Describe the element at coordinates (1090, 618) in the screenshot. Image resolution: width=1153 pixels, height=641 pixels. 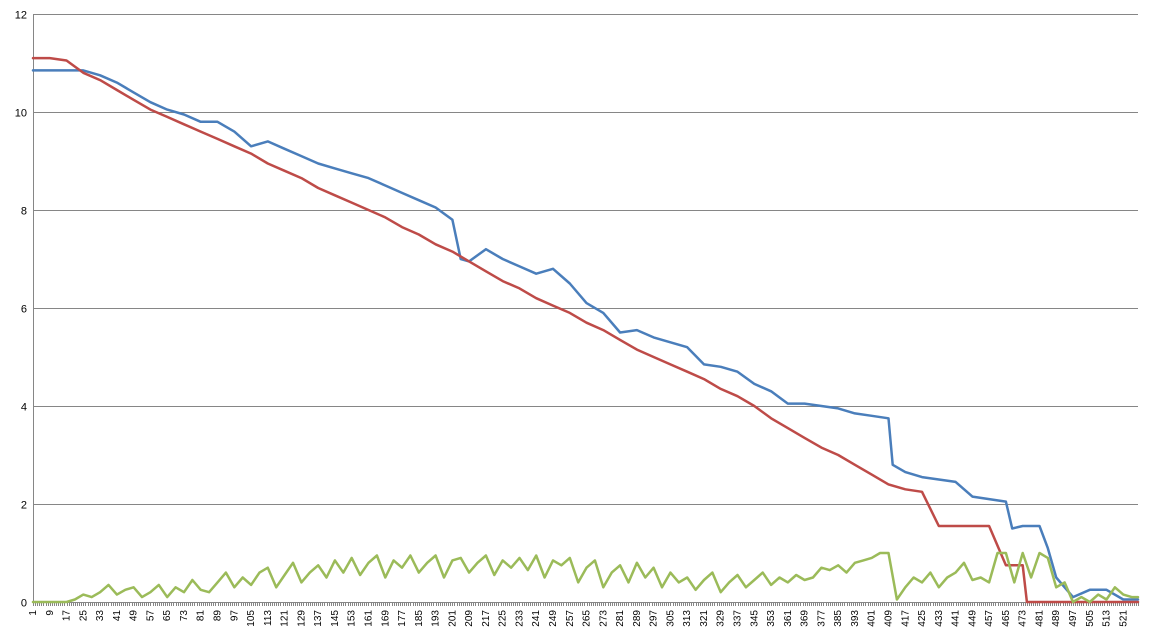
I see `x-tick-label: 505` at that location.